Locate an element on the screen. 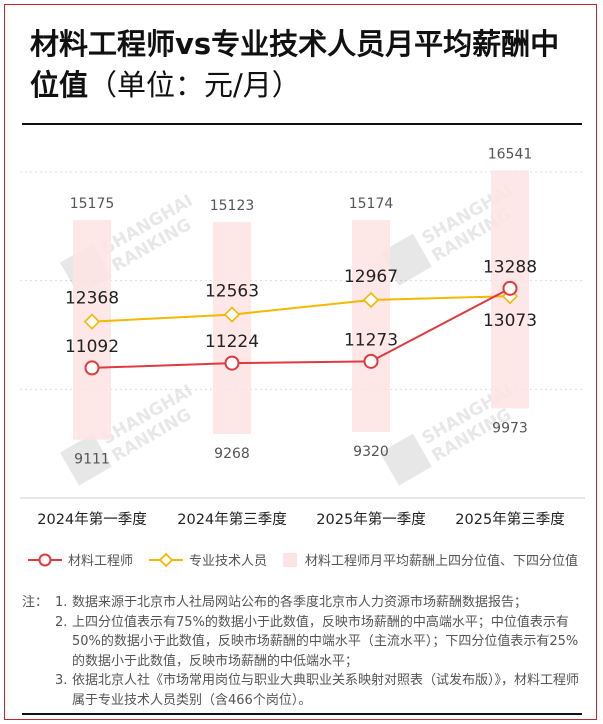 Image resolution: width=603 pixels, height=724 pixels. upper-quartile-label: 16541 is located at coordinates (510, 155).